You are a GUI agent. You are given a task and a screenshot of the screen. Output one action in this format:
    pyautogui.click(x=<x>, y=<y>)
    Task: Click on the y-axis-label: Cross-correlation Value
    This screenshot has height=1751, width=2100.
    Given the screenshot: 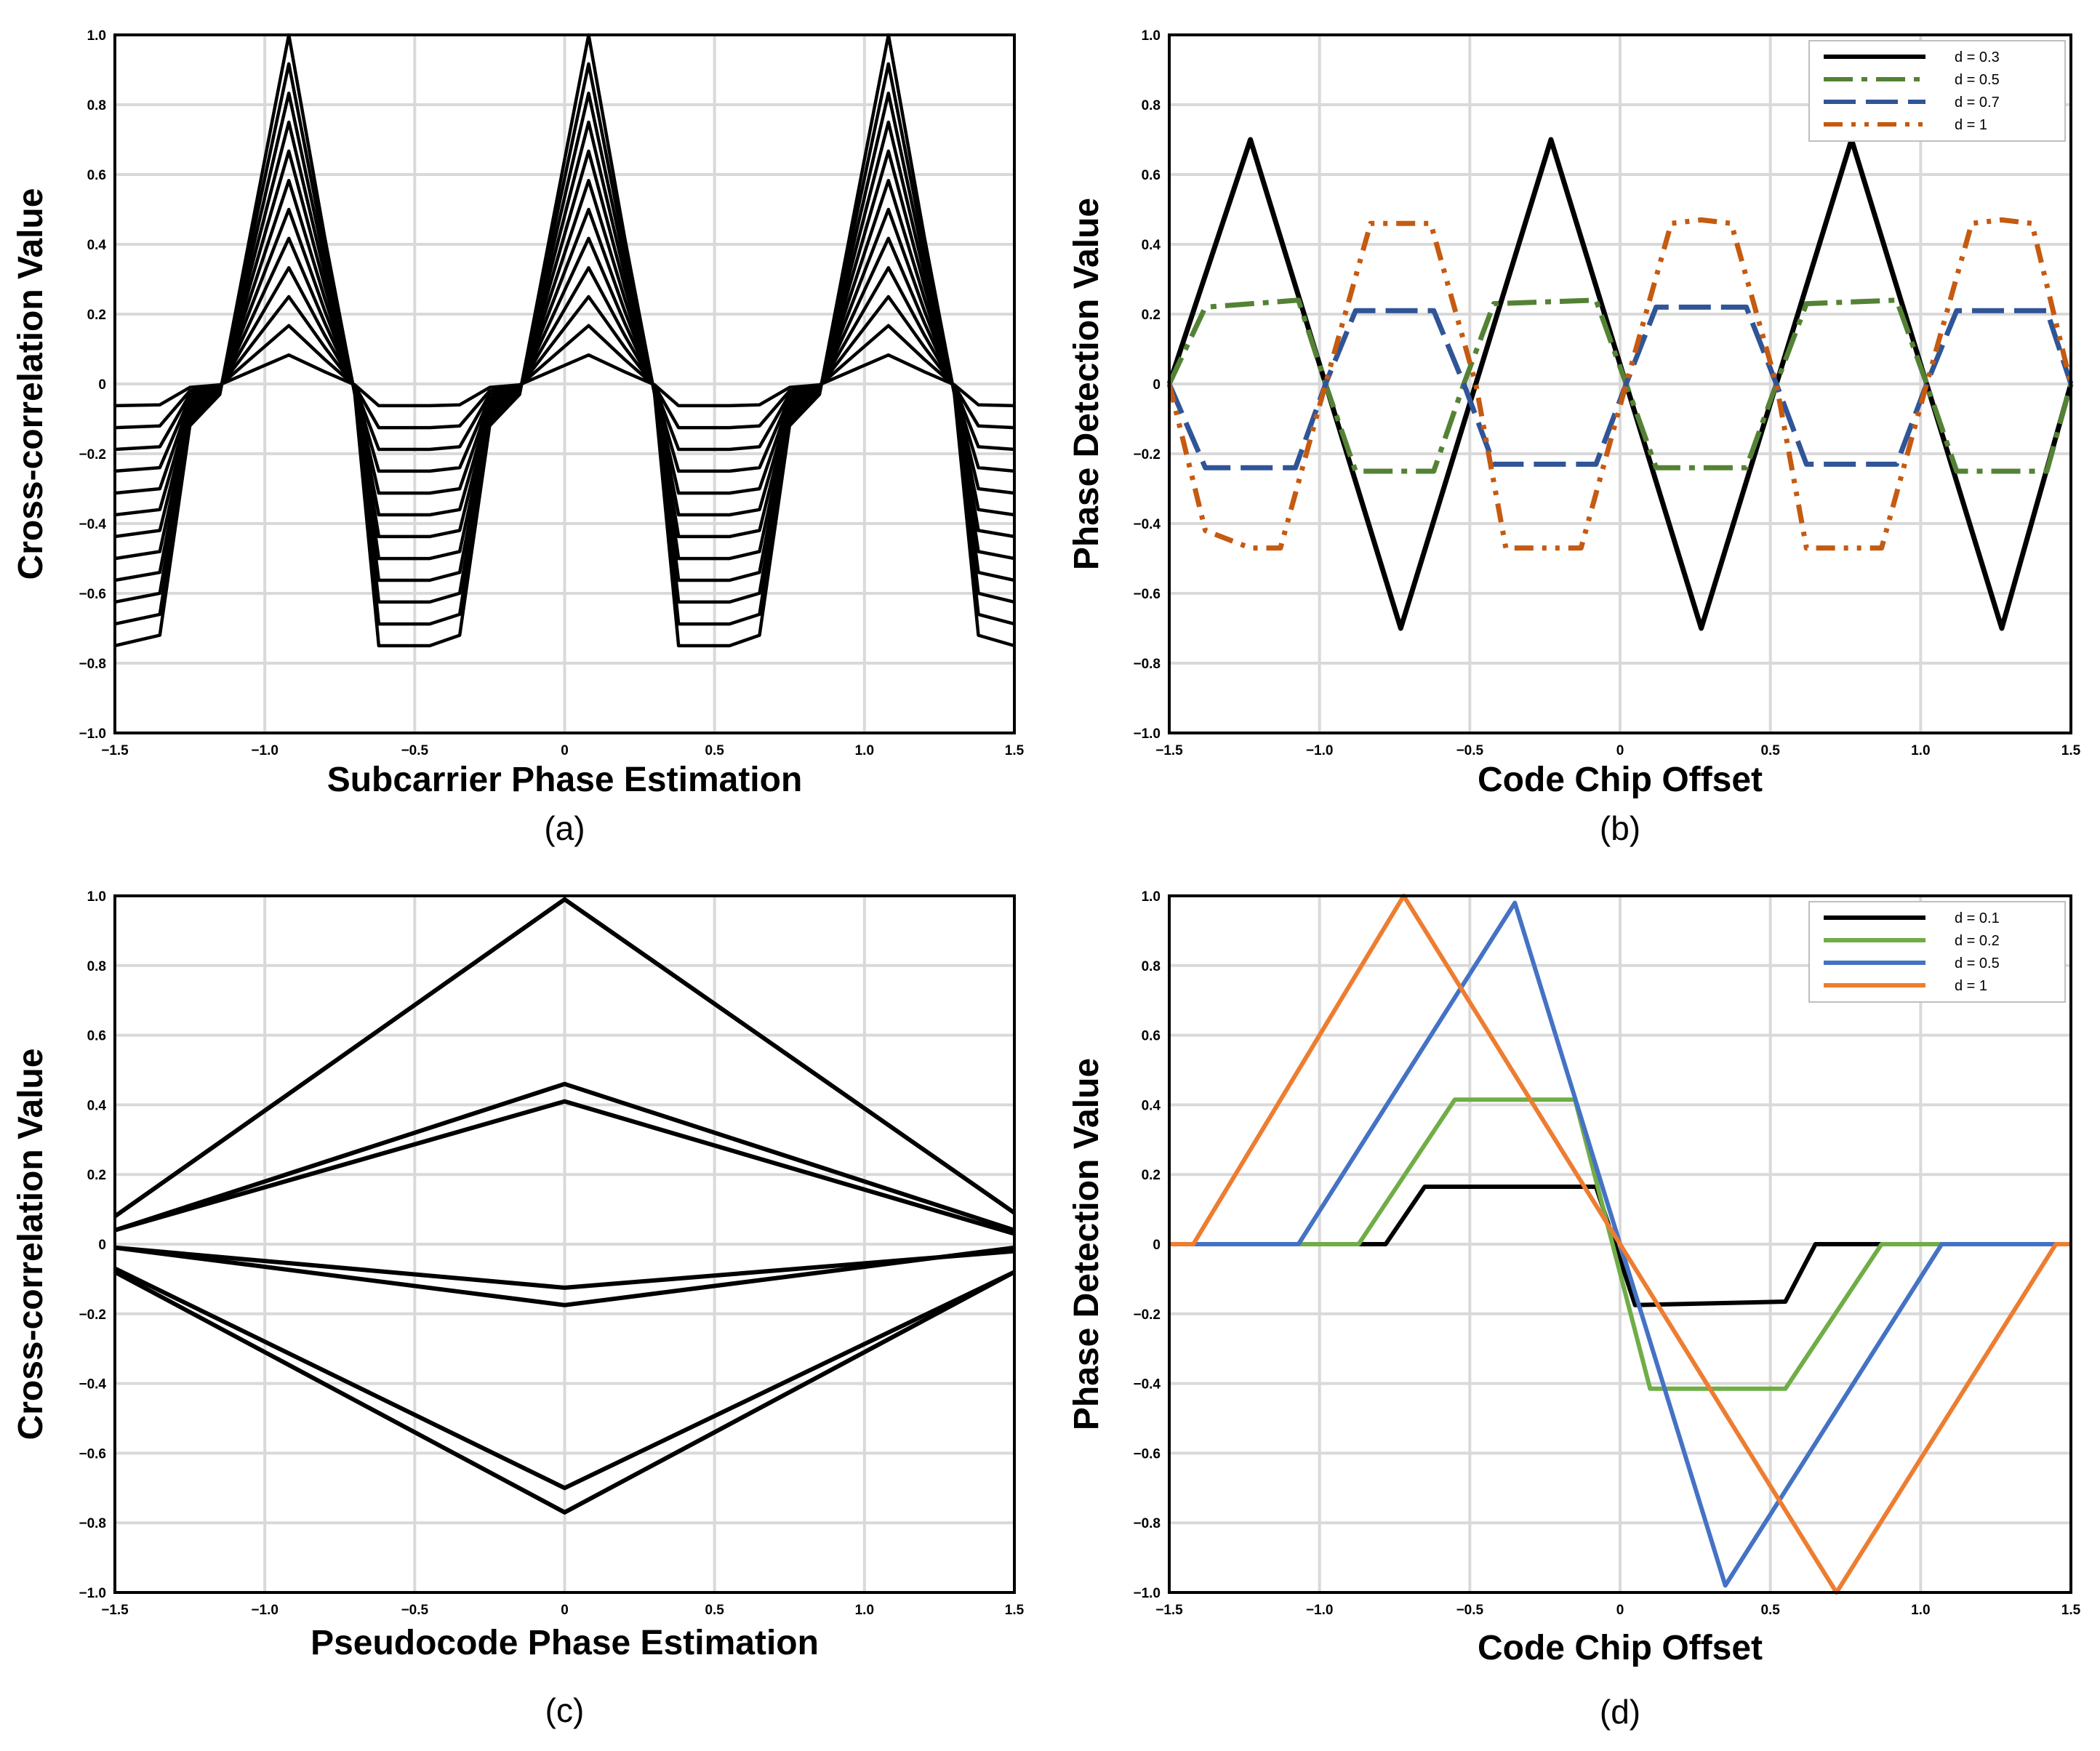 What is the action you would take?
    pyautogui.click(x=31, y=1245)
    